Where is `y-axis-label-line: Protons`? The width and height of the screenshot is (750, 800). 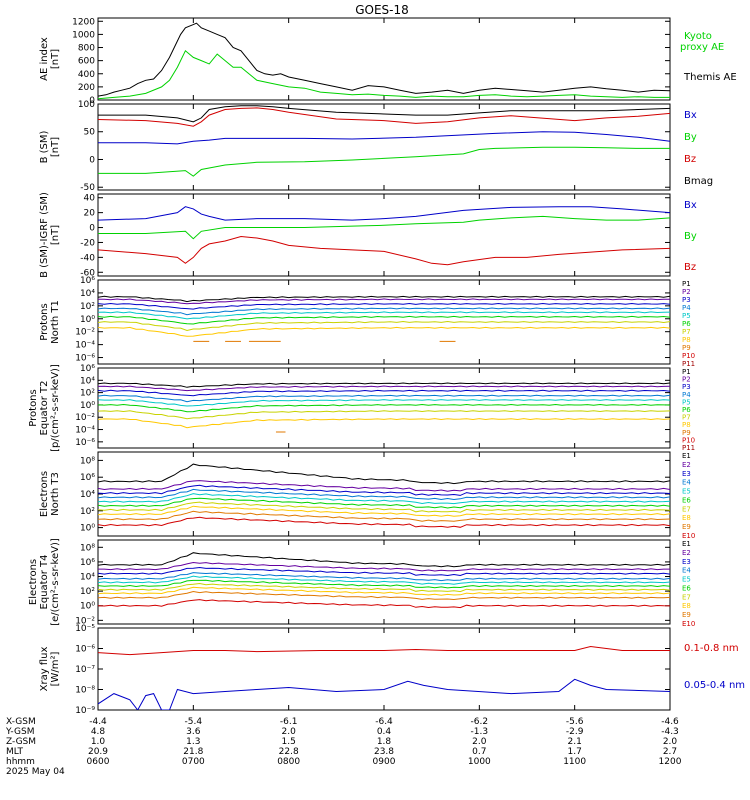
y-axis-label-line: Protons is located at coordinates (33, 407).